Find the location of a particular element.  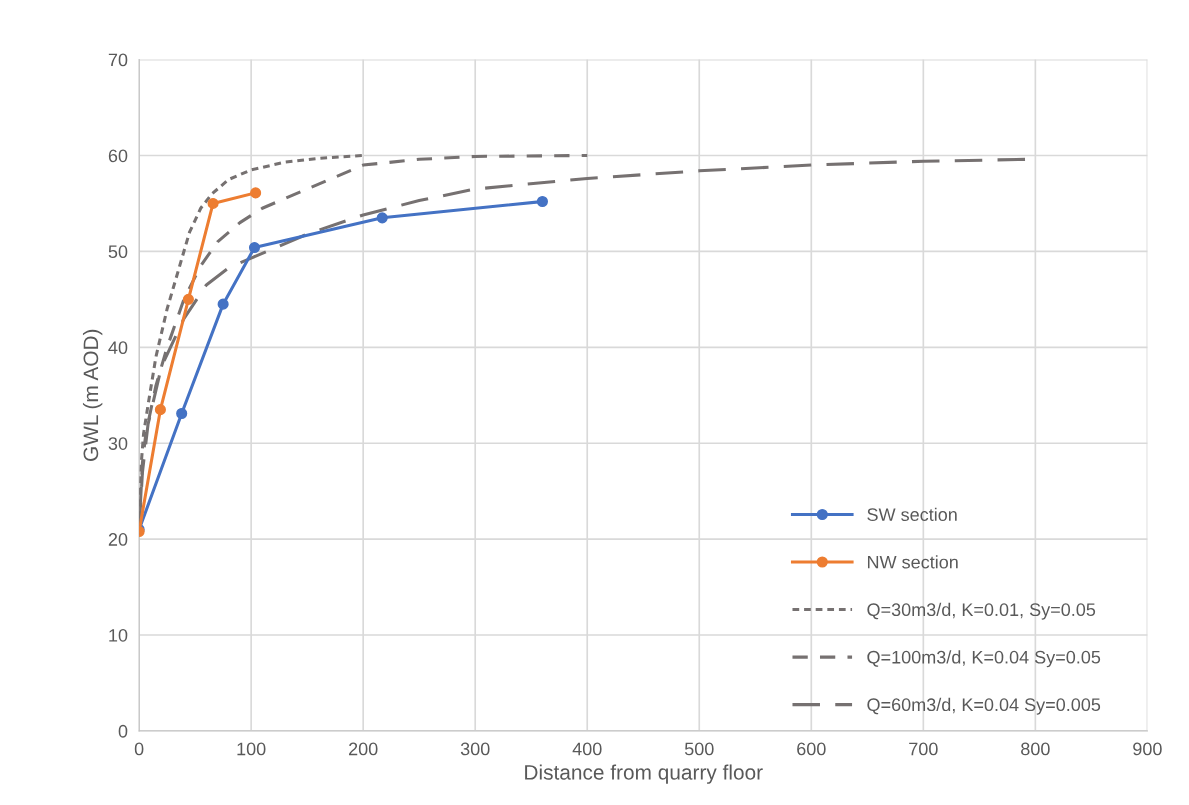

y-axis-title: GWL (m AOD) is located at coordinates (92, 395).